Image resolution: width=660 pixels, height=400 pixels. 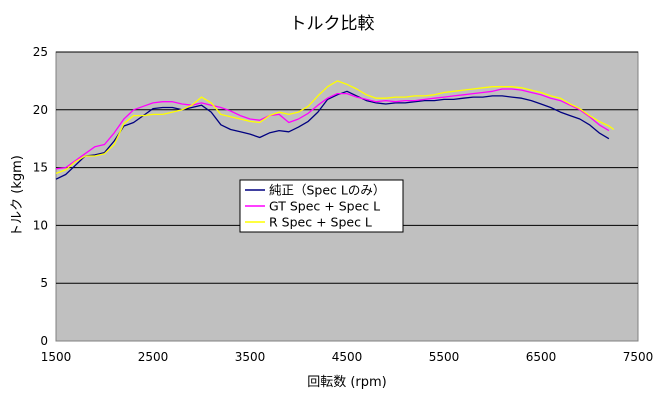 What do you see at coordinates (327, 190) in the screenshot?
I see `legend-label-0: 純正（Spec Lのみ）` at bounding box center [327, 190].